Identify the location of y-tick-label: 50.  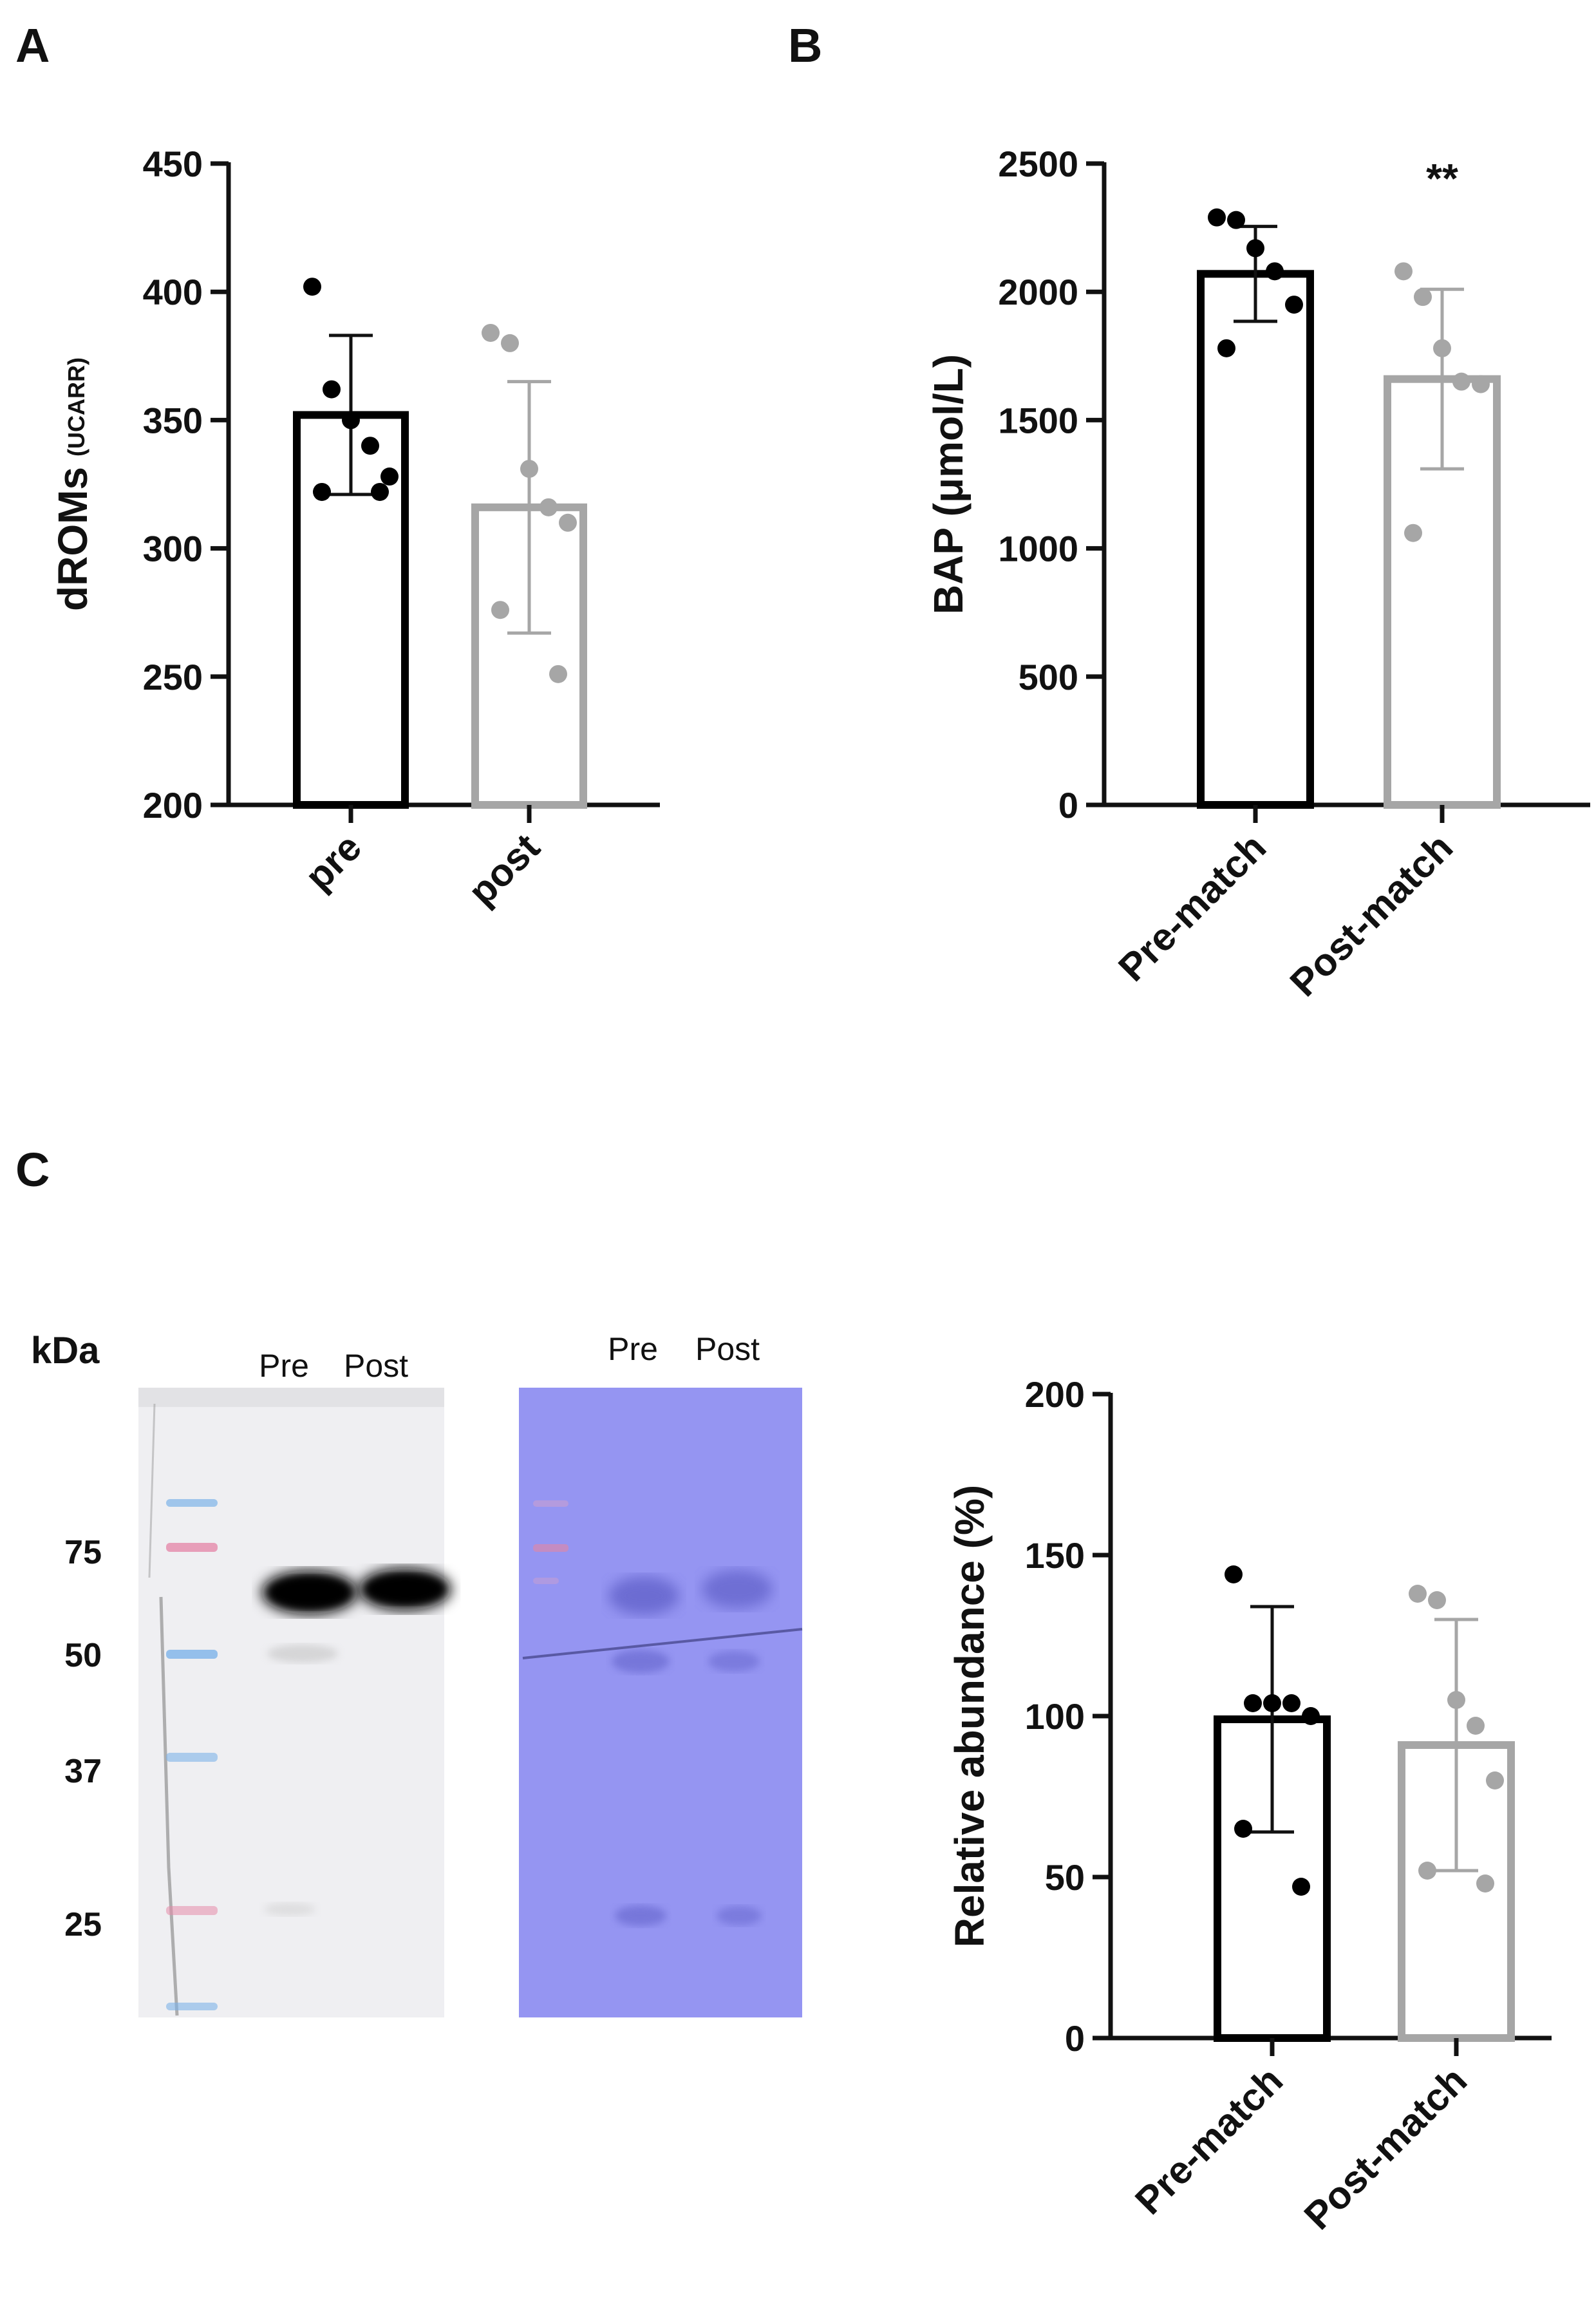
(1065, 1877).